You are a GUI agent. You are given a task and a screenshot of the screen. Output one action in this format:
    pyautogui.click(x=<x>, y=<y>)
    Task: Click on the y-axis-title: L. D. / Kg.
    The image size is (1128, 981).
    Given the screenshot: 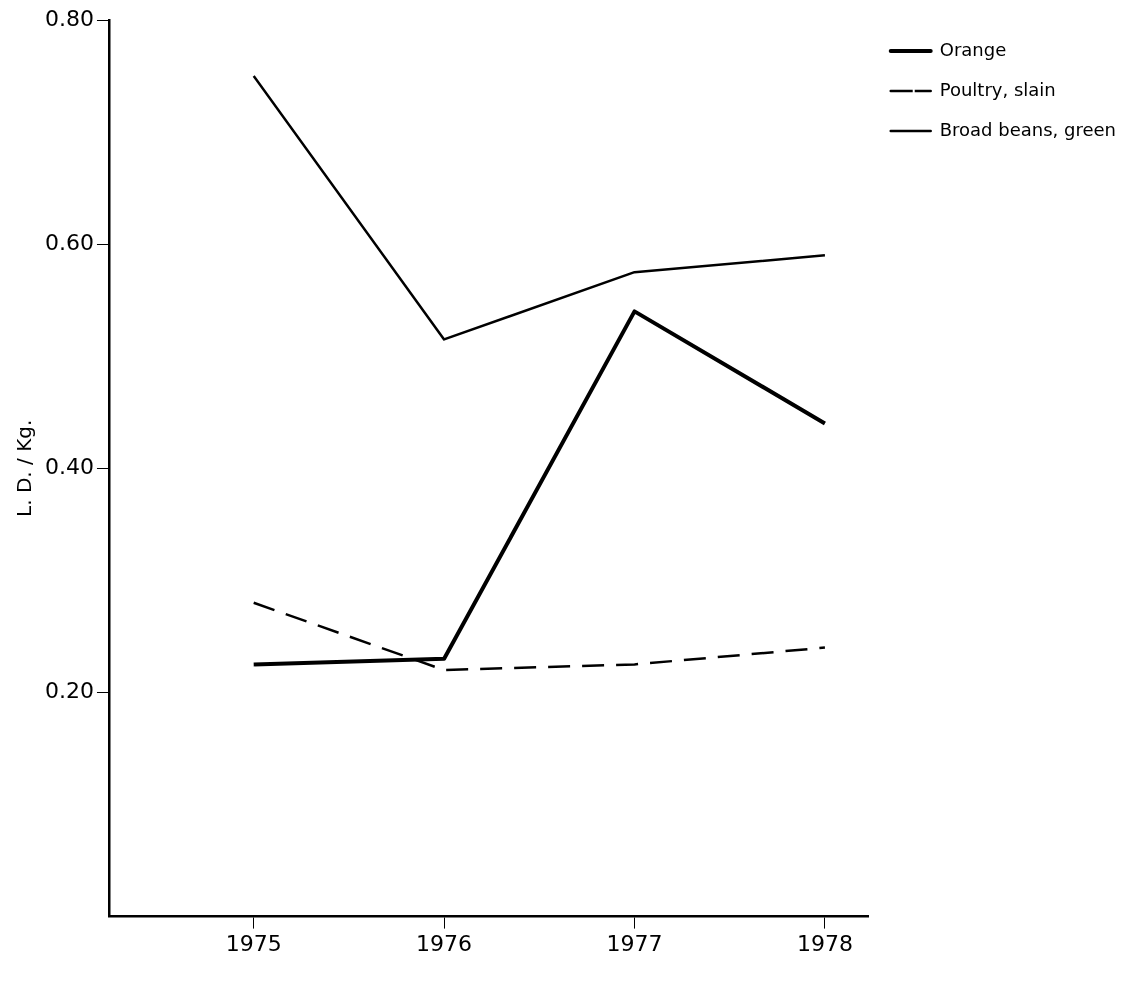 What is the action you would take?
    pyautogui.click(x=24, y=468)
    